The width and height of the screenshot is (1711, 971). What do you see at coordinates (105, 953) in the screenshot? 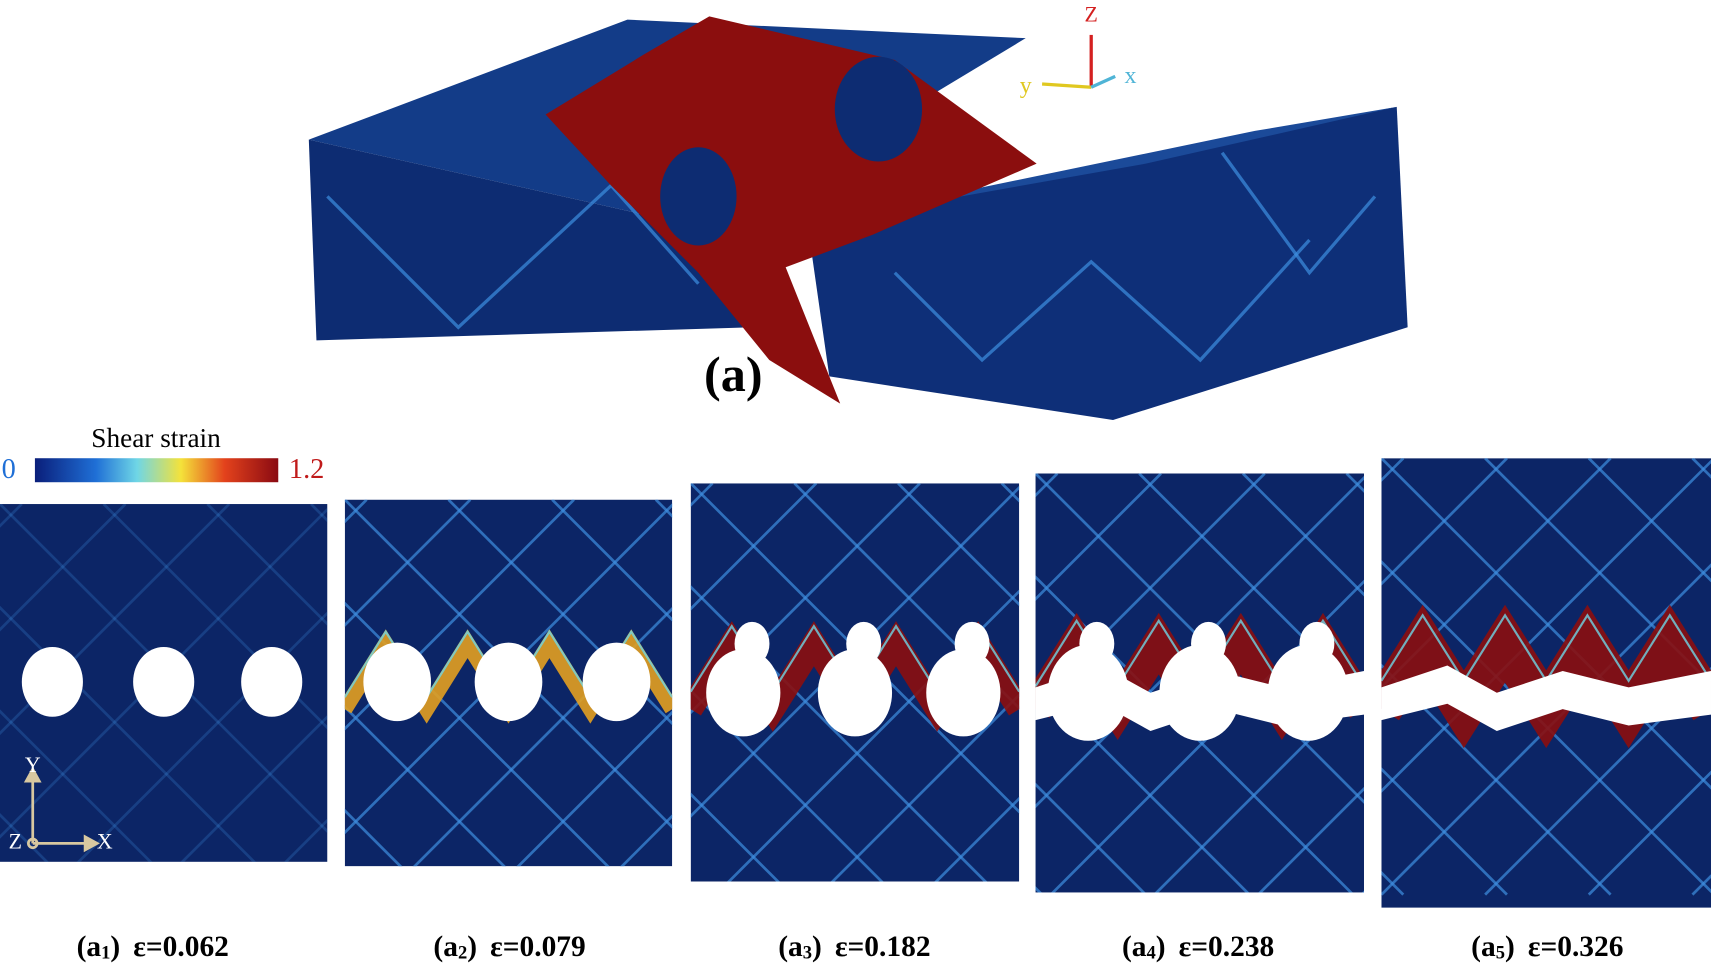
I see `caption-subscript: 1` at bounding box center [105, 953].